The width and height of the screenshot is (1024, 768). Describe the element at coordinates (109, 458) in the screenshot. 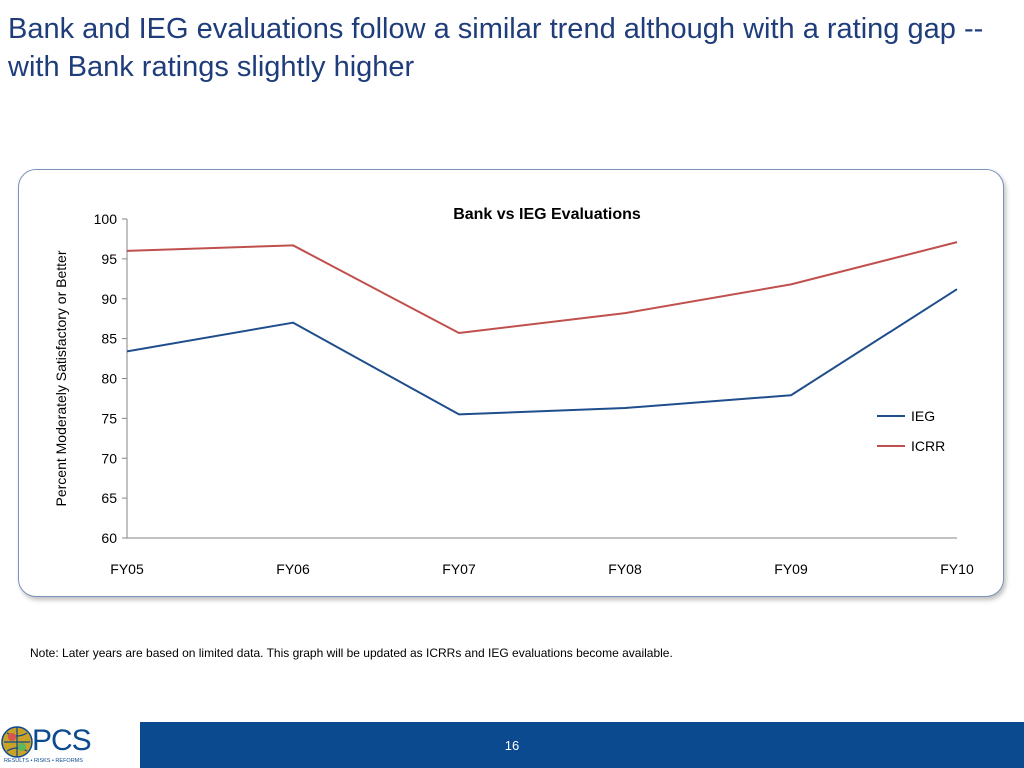

I see `y-tick-label: 70` at that location.